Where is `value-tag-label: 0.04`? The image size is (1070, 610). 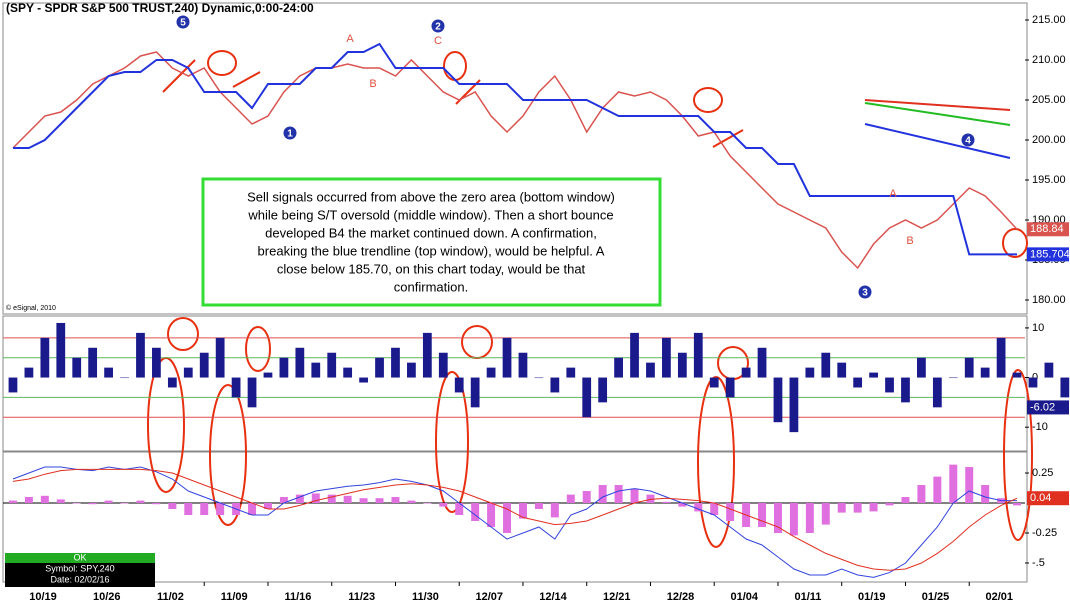 value-tag-label: 0.04 is located at coordinates (1040, 498).